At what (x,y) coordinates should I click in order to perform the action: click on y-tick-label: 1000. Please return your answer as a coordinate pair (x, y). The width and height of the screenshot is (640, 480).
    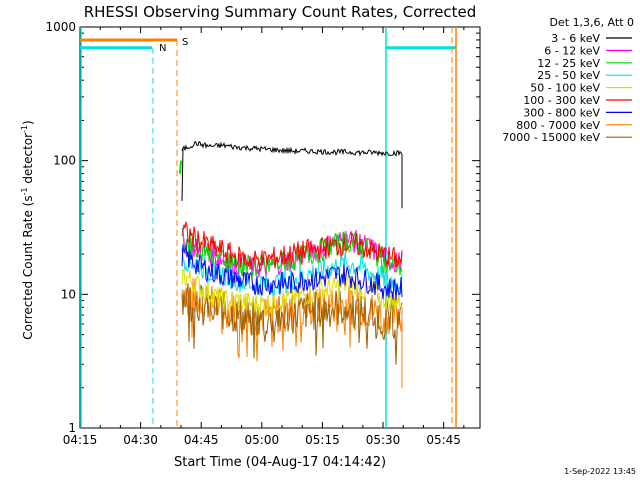
    Looking at the image, I should click on (60, 27).